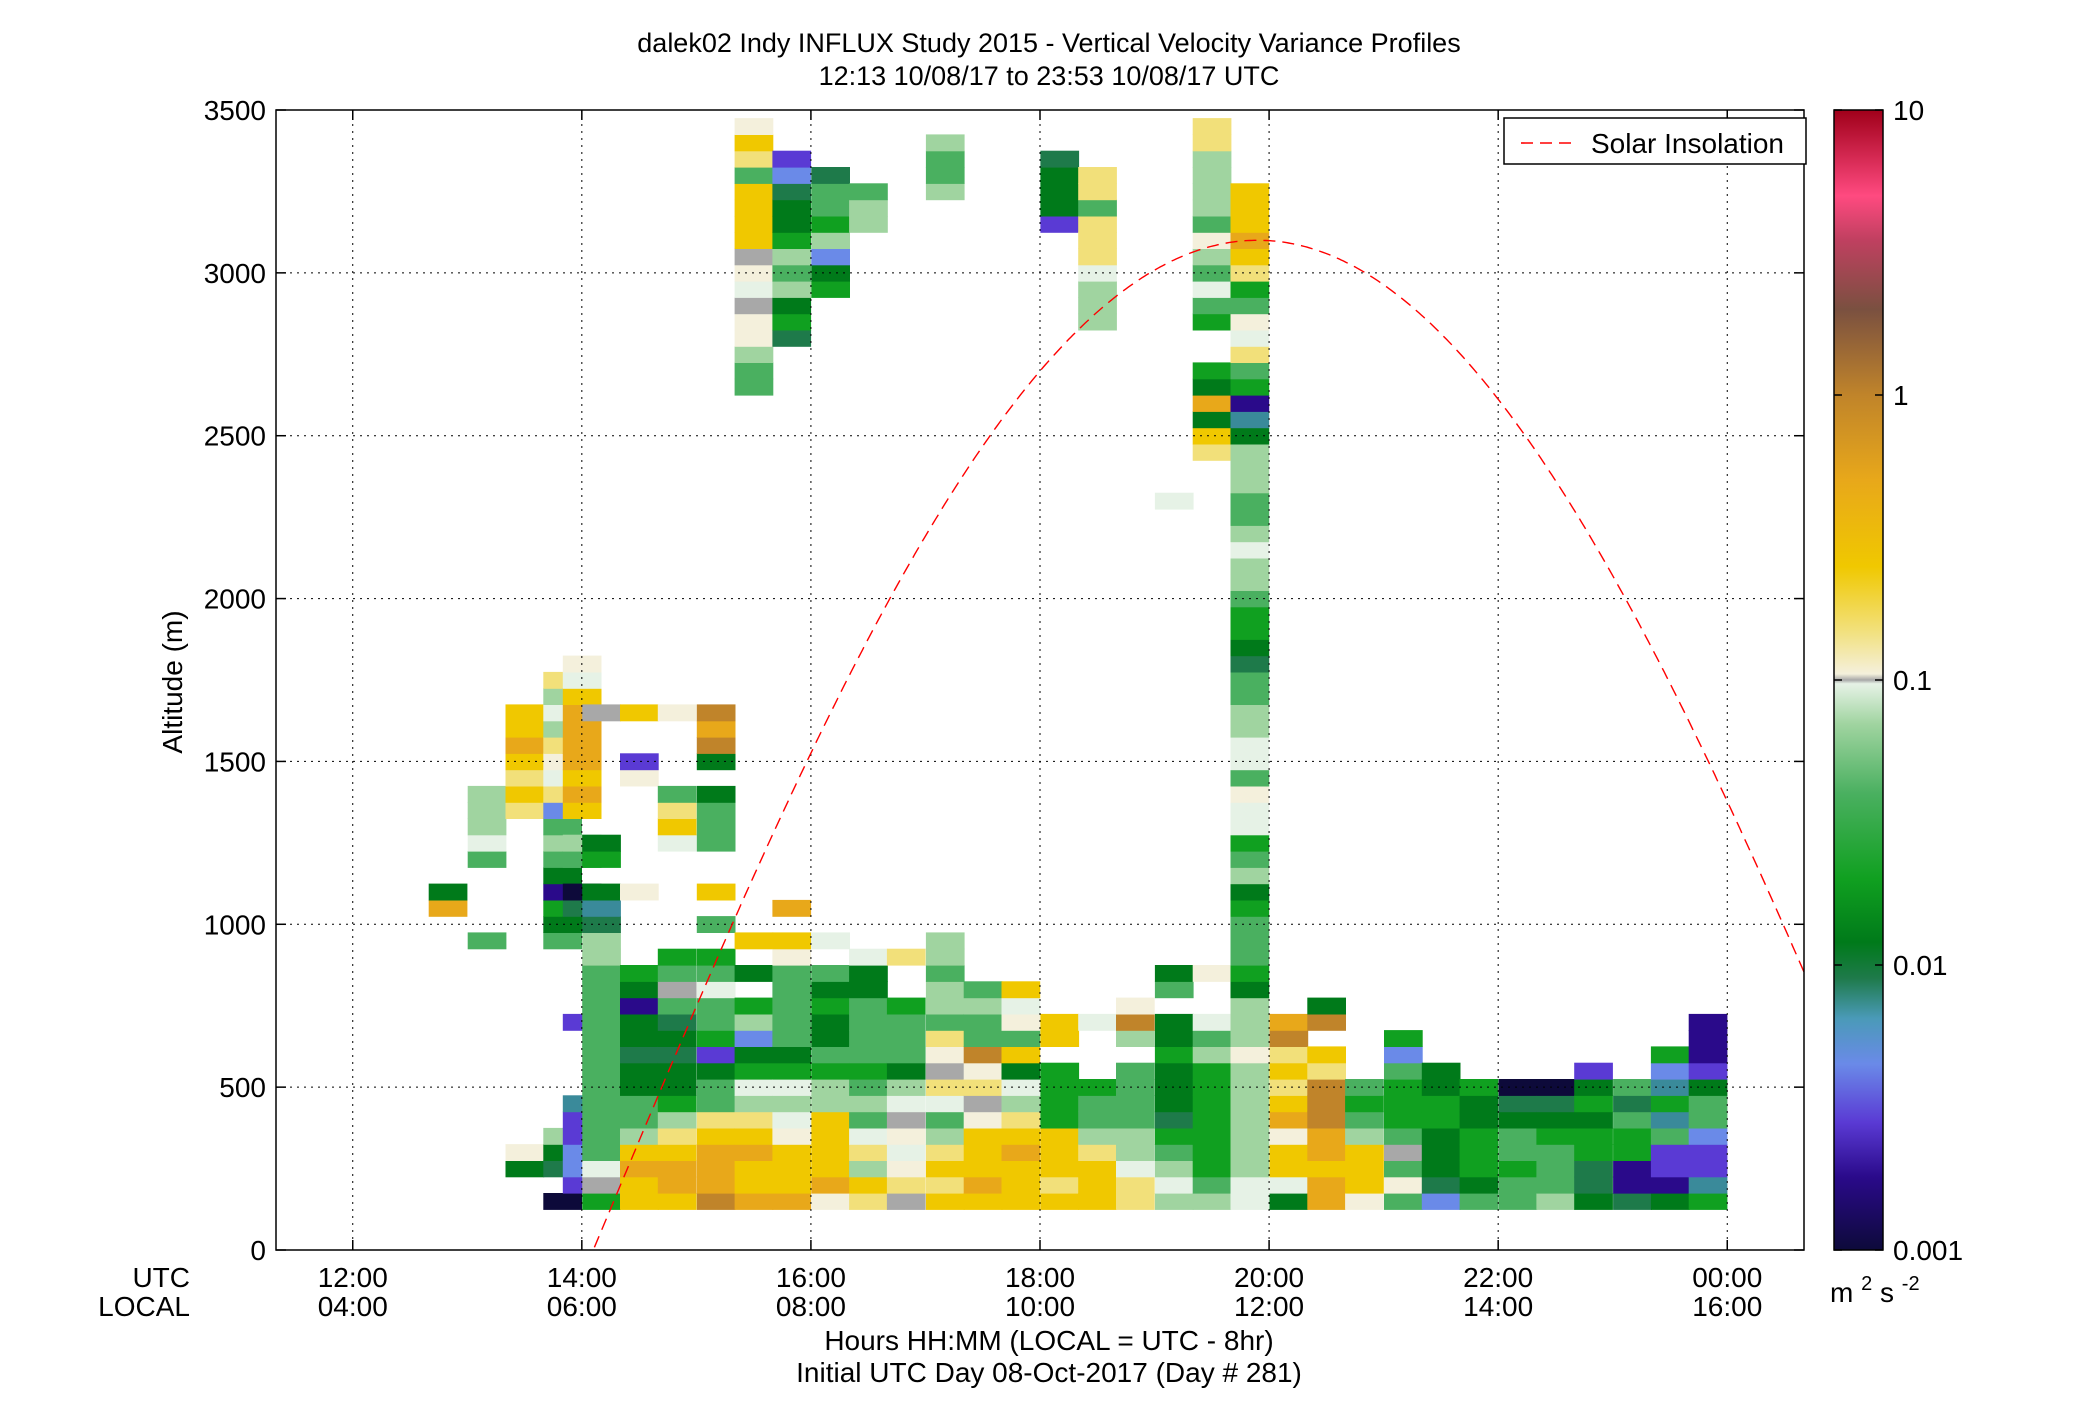 The image size is (2098, 1425). I want to click on x-row-label-local: LOCAL, so click(144, 1306).